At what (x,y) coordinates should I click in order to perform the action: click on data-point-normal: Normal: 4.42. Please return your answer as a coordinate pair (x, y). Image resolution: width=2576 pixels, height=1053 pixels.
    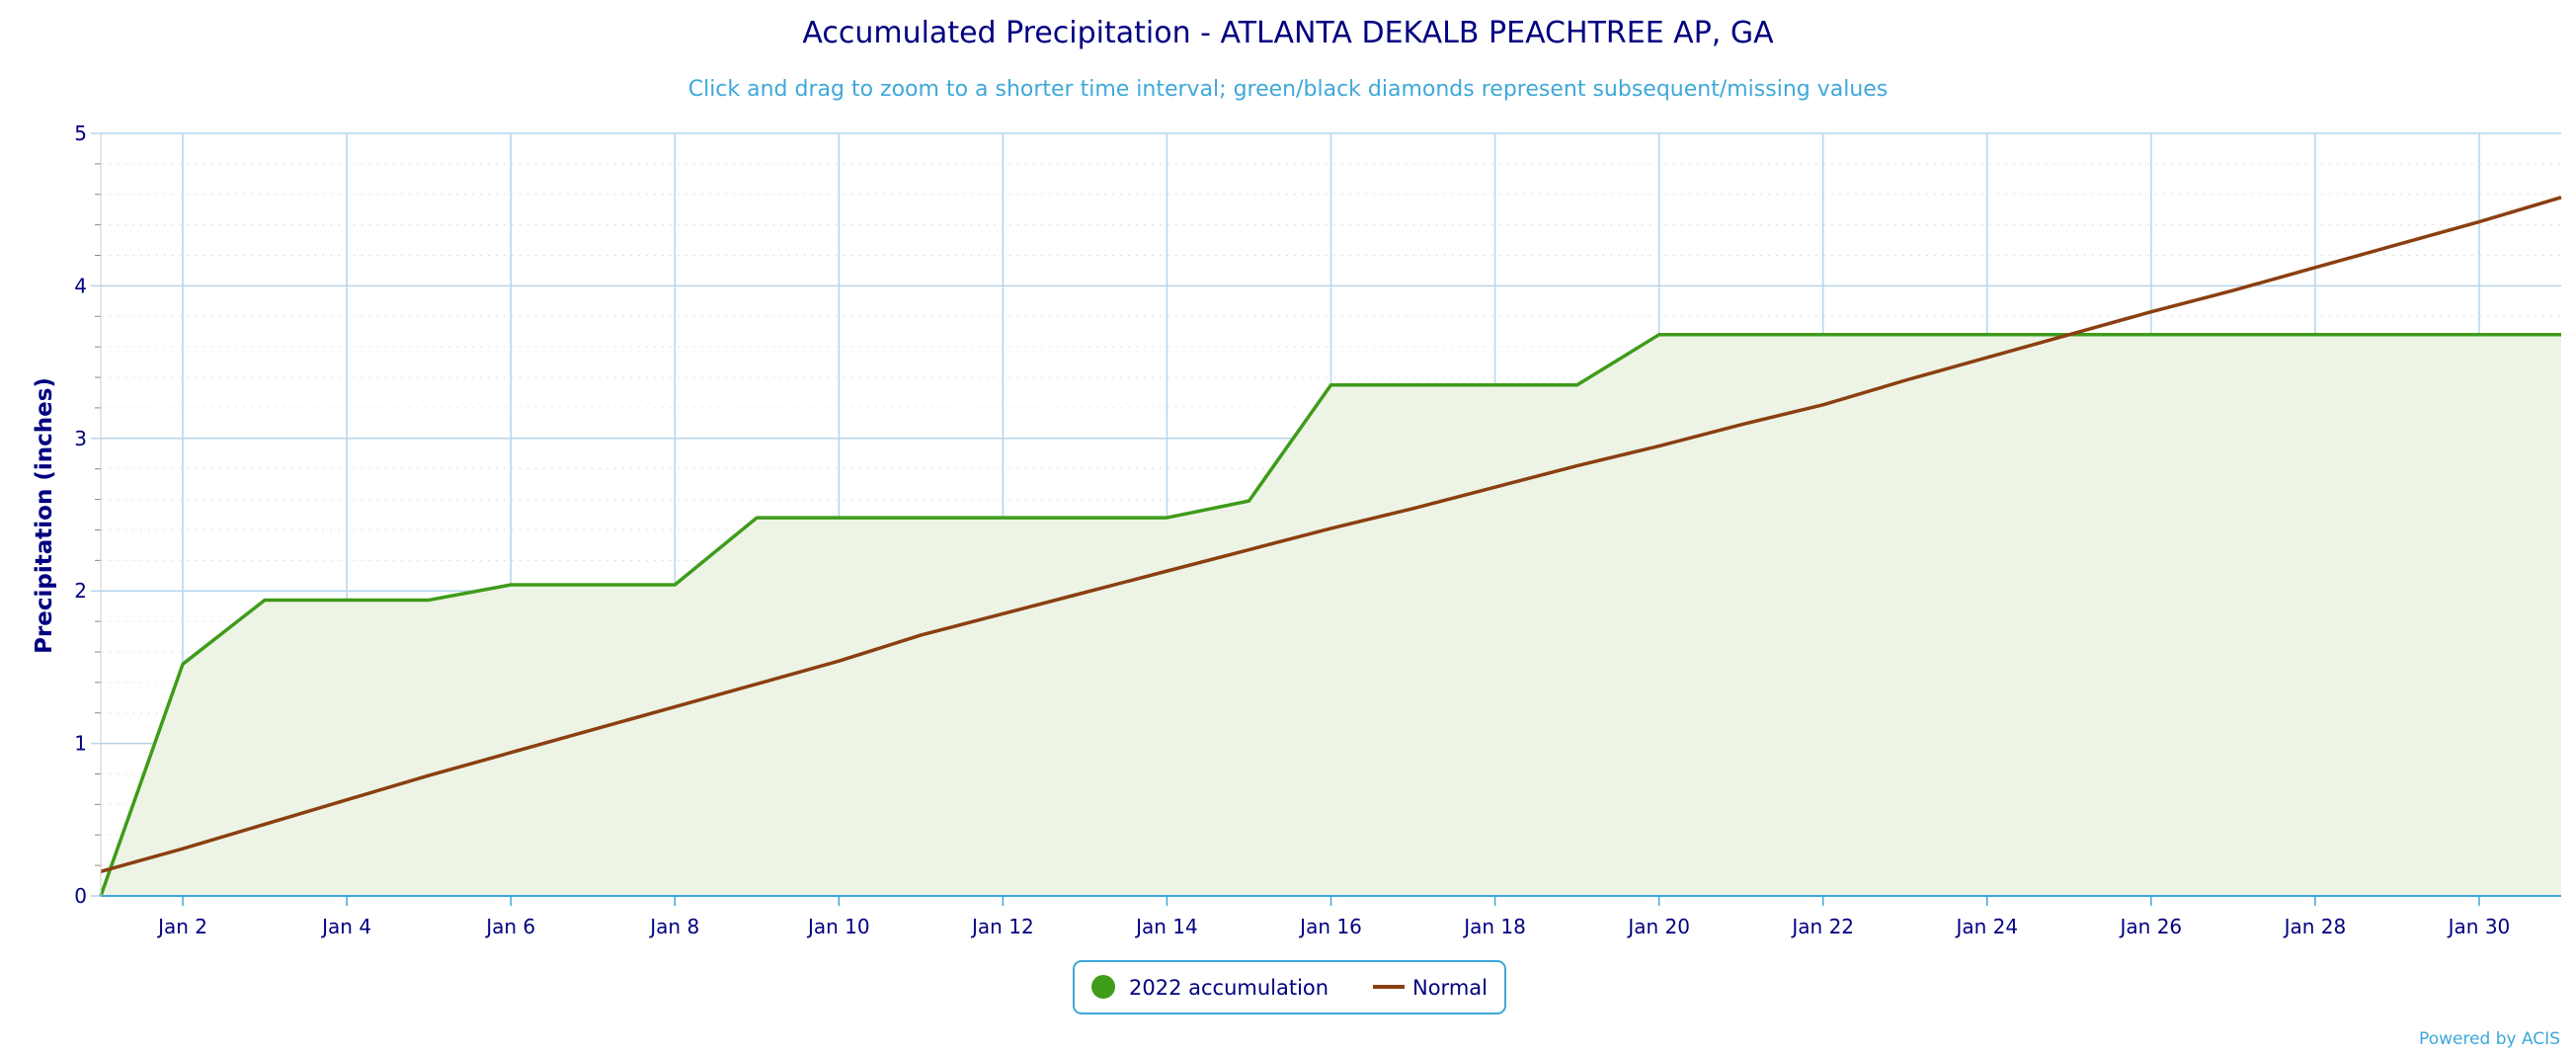
    Looking at the image, I should click on (2479, 222).